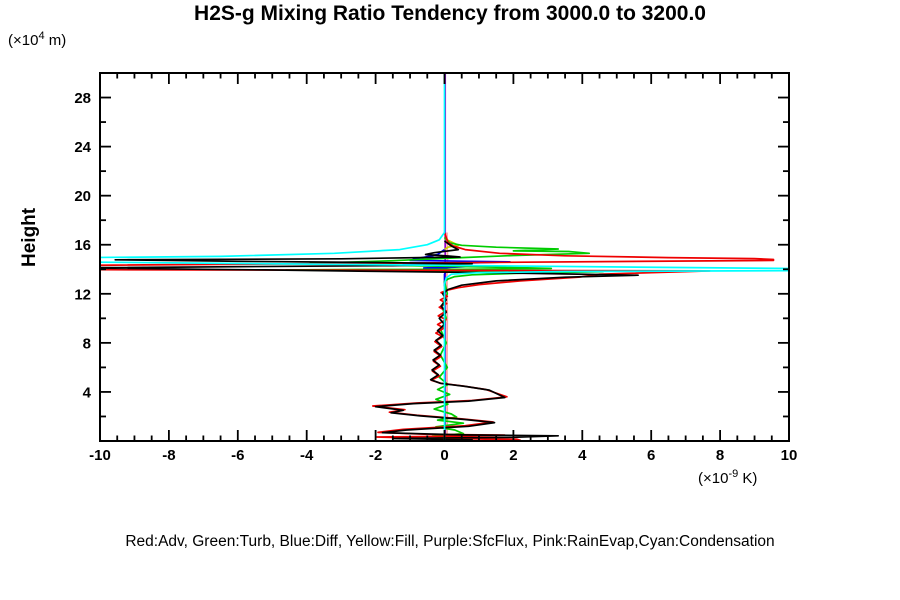  I want to click on x-tick-label: 8, so click(720, 455).